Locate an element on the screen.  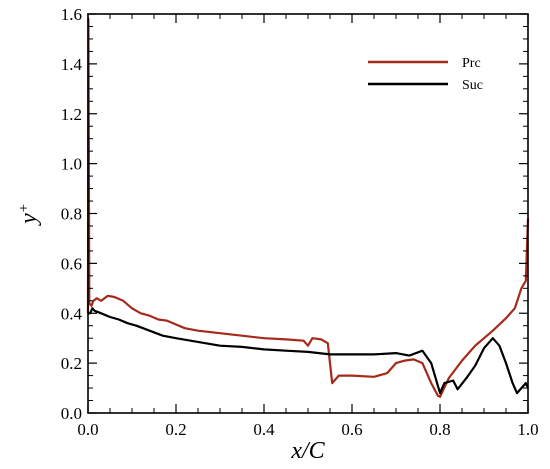
y-tick-label: 0.0 is located at coordinates (71, 413).